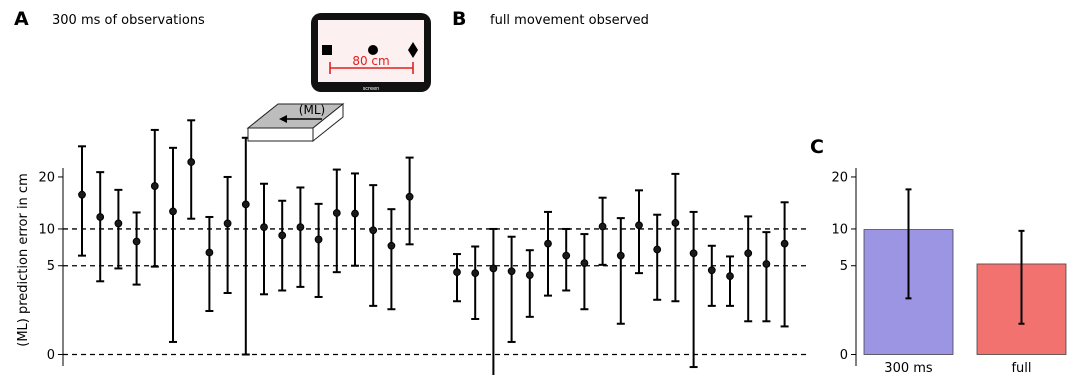  Describe the element at coordinates (370, 61) in the screenshot. I see `distance-label: 80 cm` at that location.